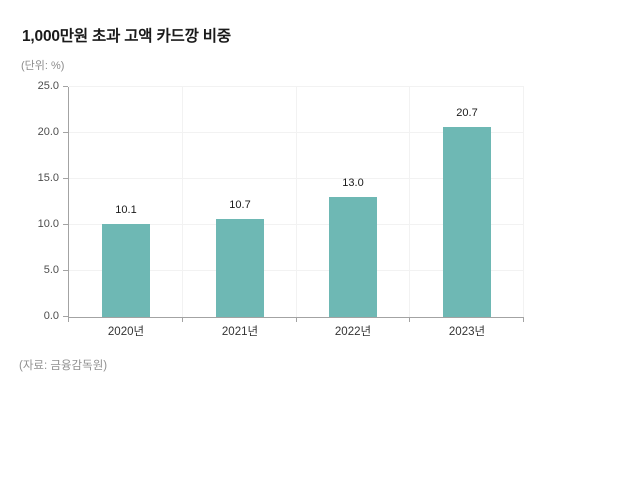 The height and width of the screenshot is (494, 640). I want to click on y-axis-label: 25.0, so click(48, 86).